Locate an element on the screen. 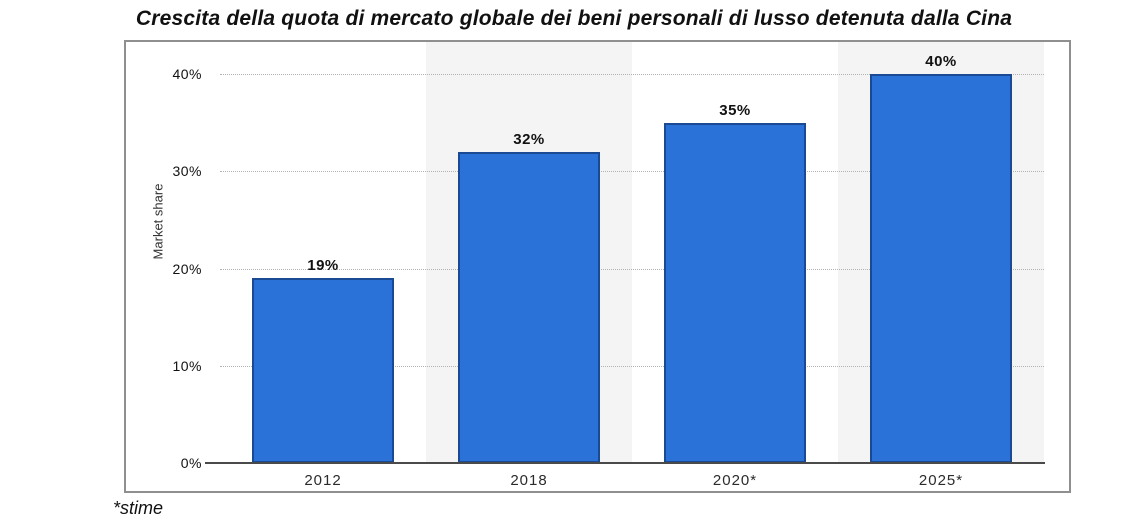 This screenshot has height=527, width=1148. y-axis-tick-label: 30% is located at coordinates (187, 171).